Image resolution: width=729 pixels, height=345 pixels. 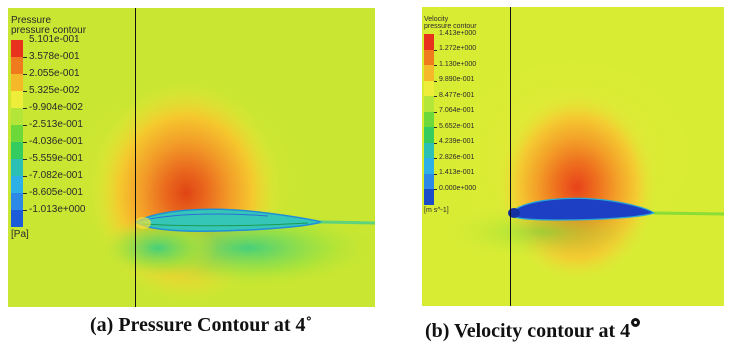 I want to click on legend-label: 1.130e+000, so click(x=458, y=64).